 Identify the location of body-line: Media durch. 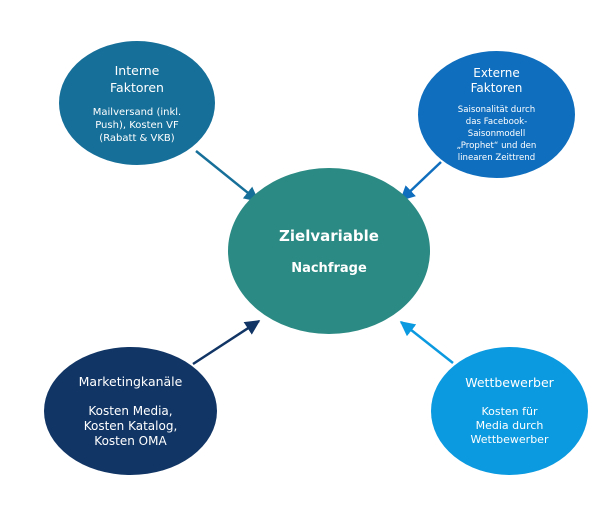
(509, 425).